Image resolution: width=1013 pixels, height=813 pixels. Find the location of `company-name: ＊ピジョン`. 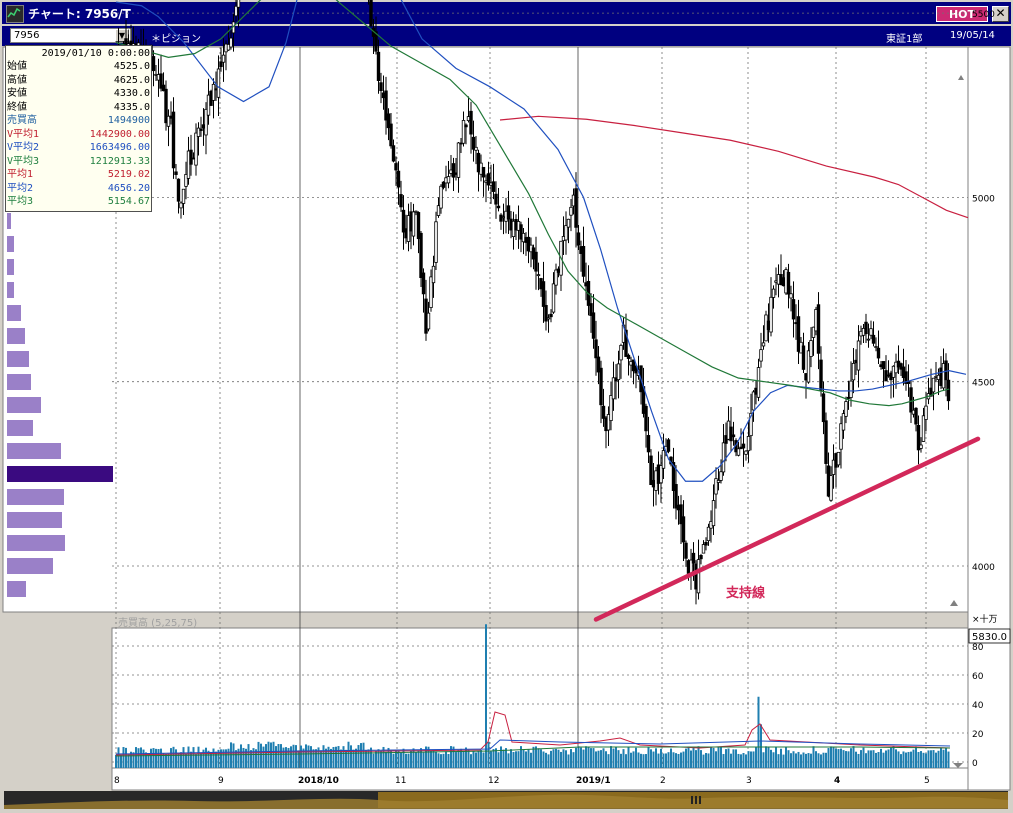

company-name: ＊ピジョン is located at coordinates (176, 39).